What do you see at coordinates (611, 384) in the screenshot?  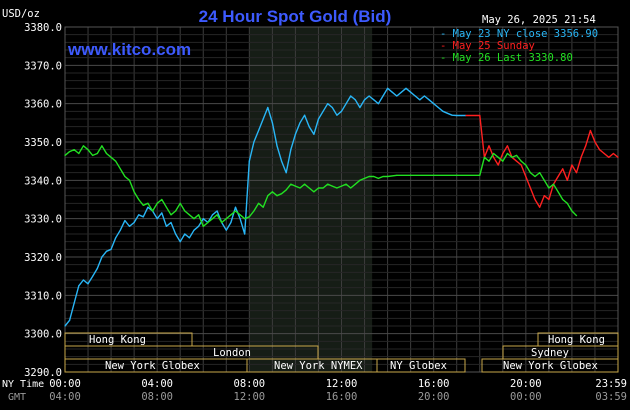 I see `x-tick-label-ny: 23:59` at bounding box center [611, 384].